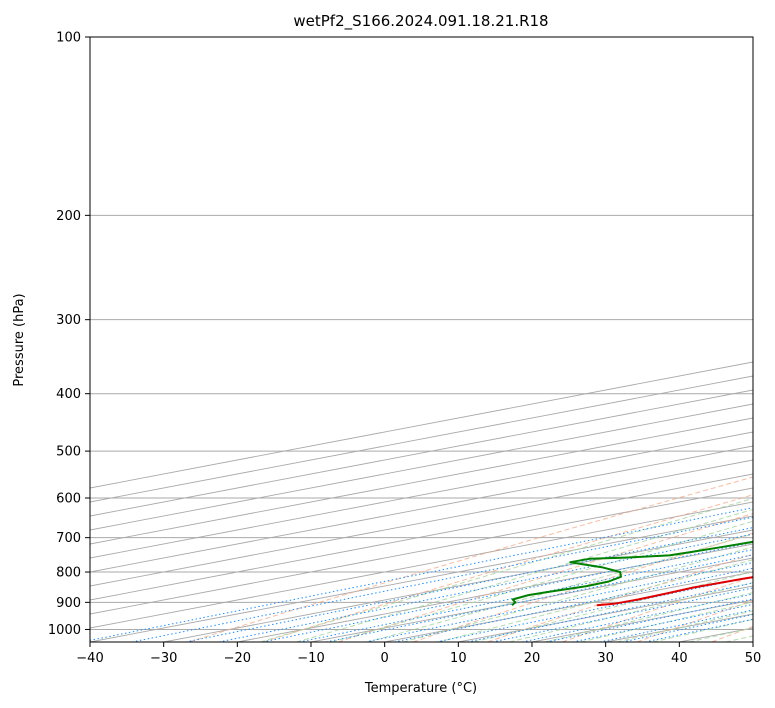  What do you see at coordinates (68, 538) in the screenshot?
I see `y-tick-label: 700` at bounding box center [68, 538].